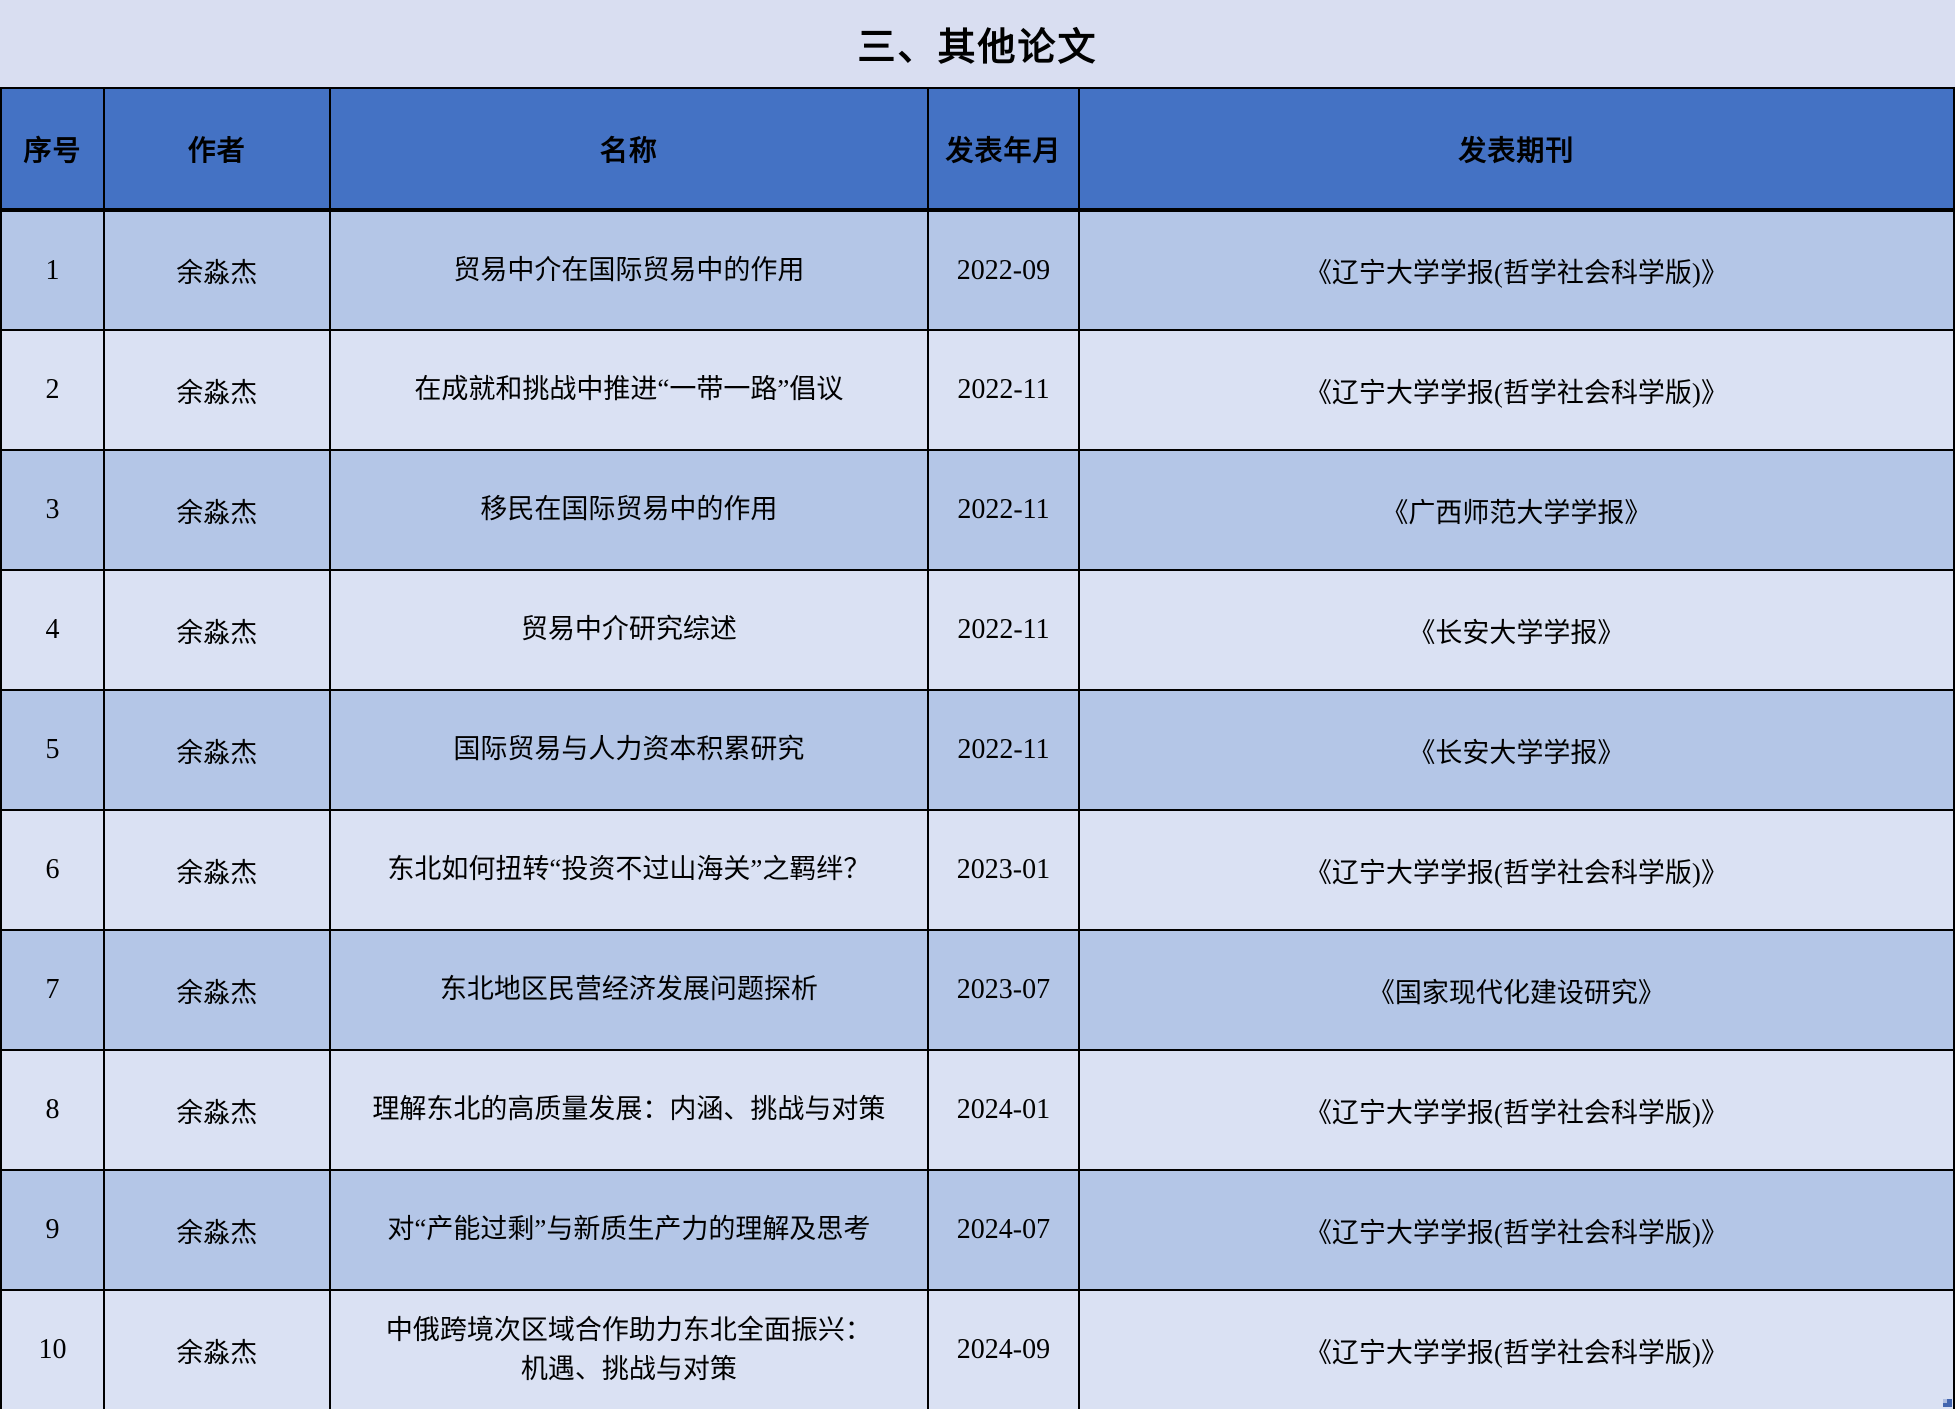 The width and height of the screenshot is (1955, 1409). I want to click on cell-no: 9, so click(52, 1230).